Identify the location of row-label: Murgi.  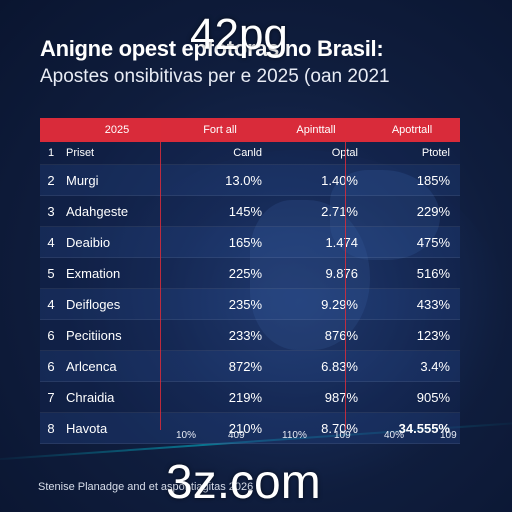
(82, 180).